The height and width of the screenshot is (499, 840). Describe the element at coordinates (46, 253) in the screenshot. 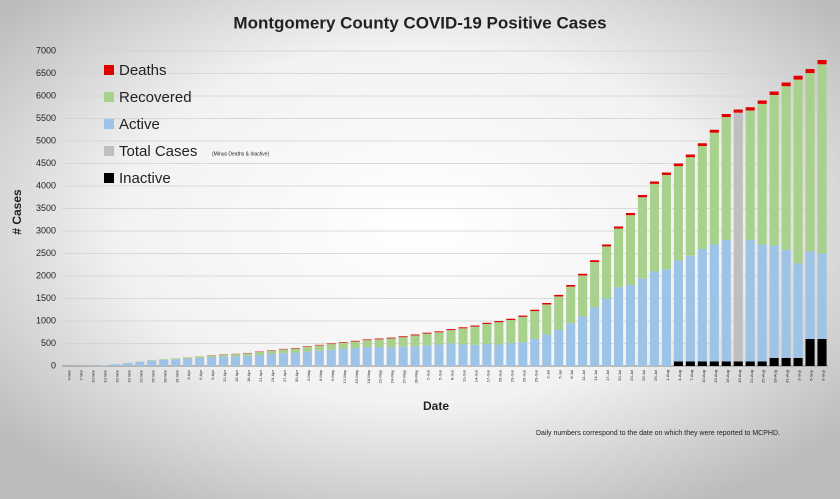

I see `y-tick-label: 2500` at that location.